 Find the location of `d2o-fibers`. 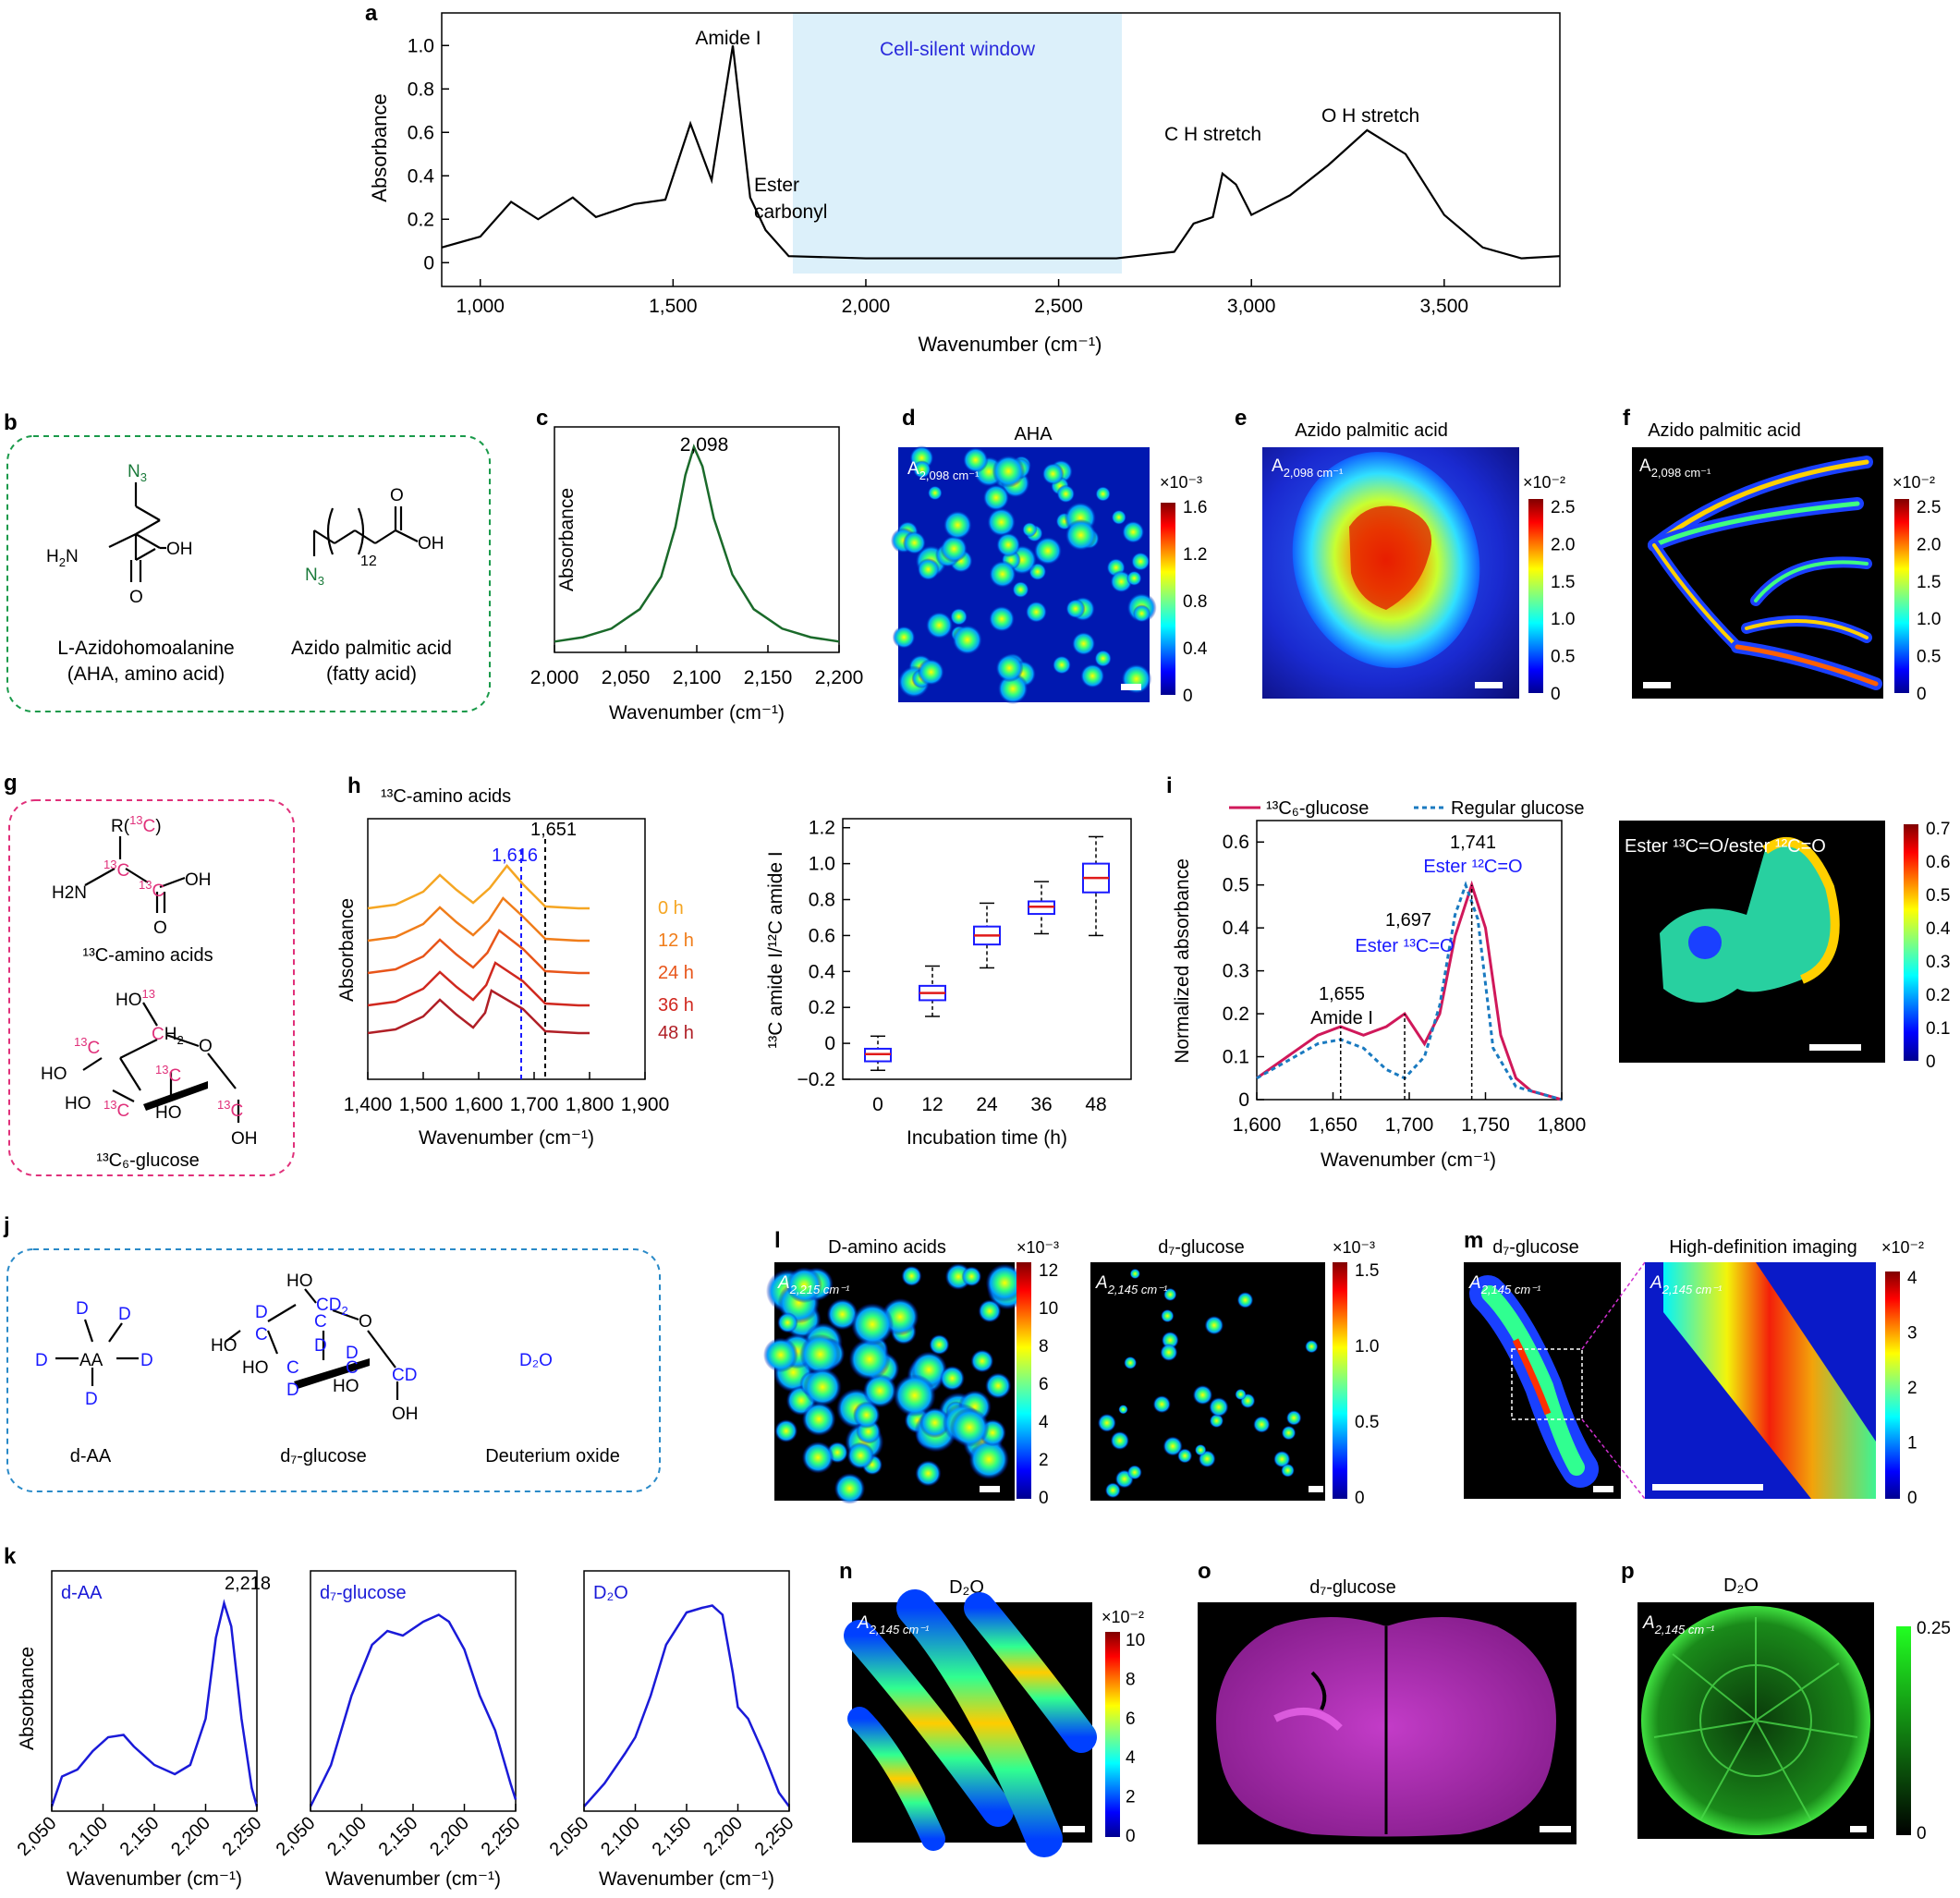

d2o-fibers is located at coordinates (970, 1723).